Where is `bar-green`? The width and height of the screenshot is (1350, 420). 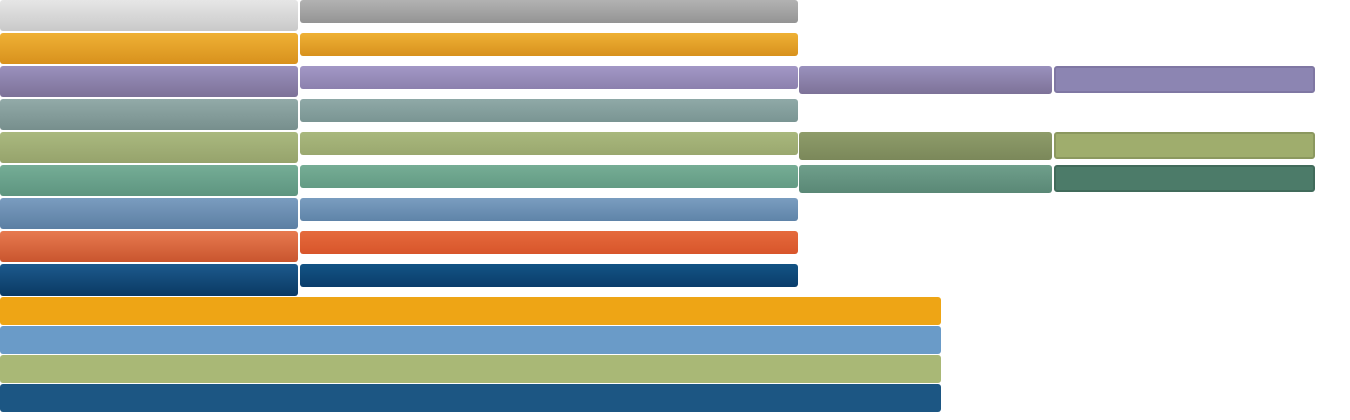 bar-green is located at coordinates (549, 176).